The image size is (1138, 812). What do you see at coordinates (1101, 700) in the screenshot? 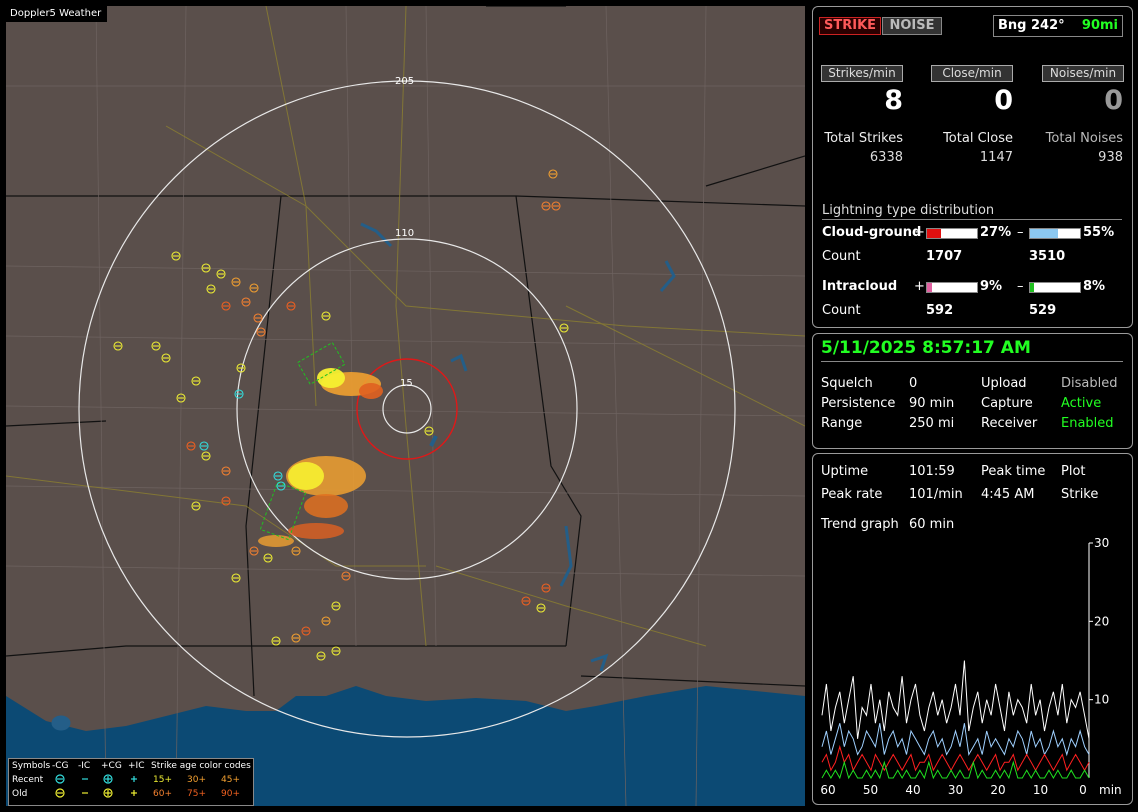
I see `y-tick-label: 10` at bounding box center [1101, 700].